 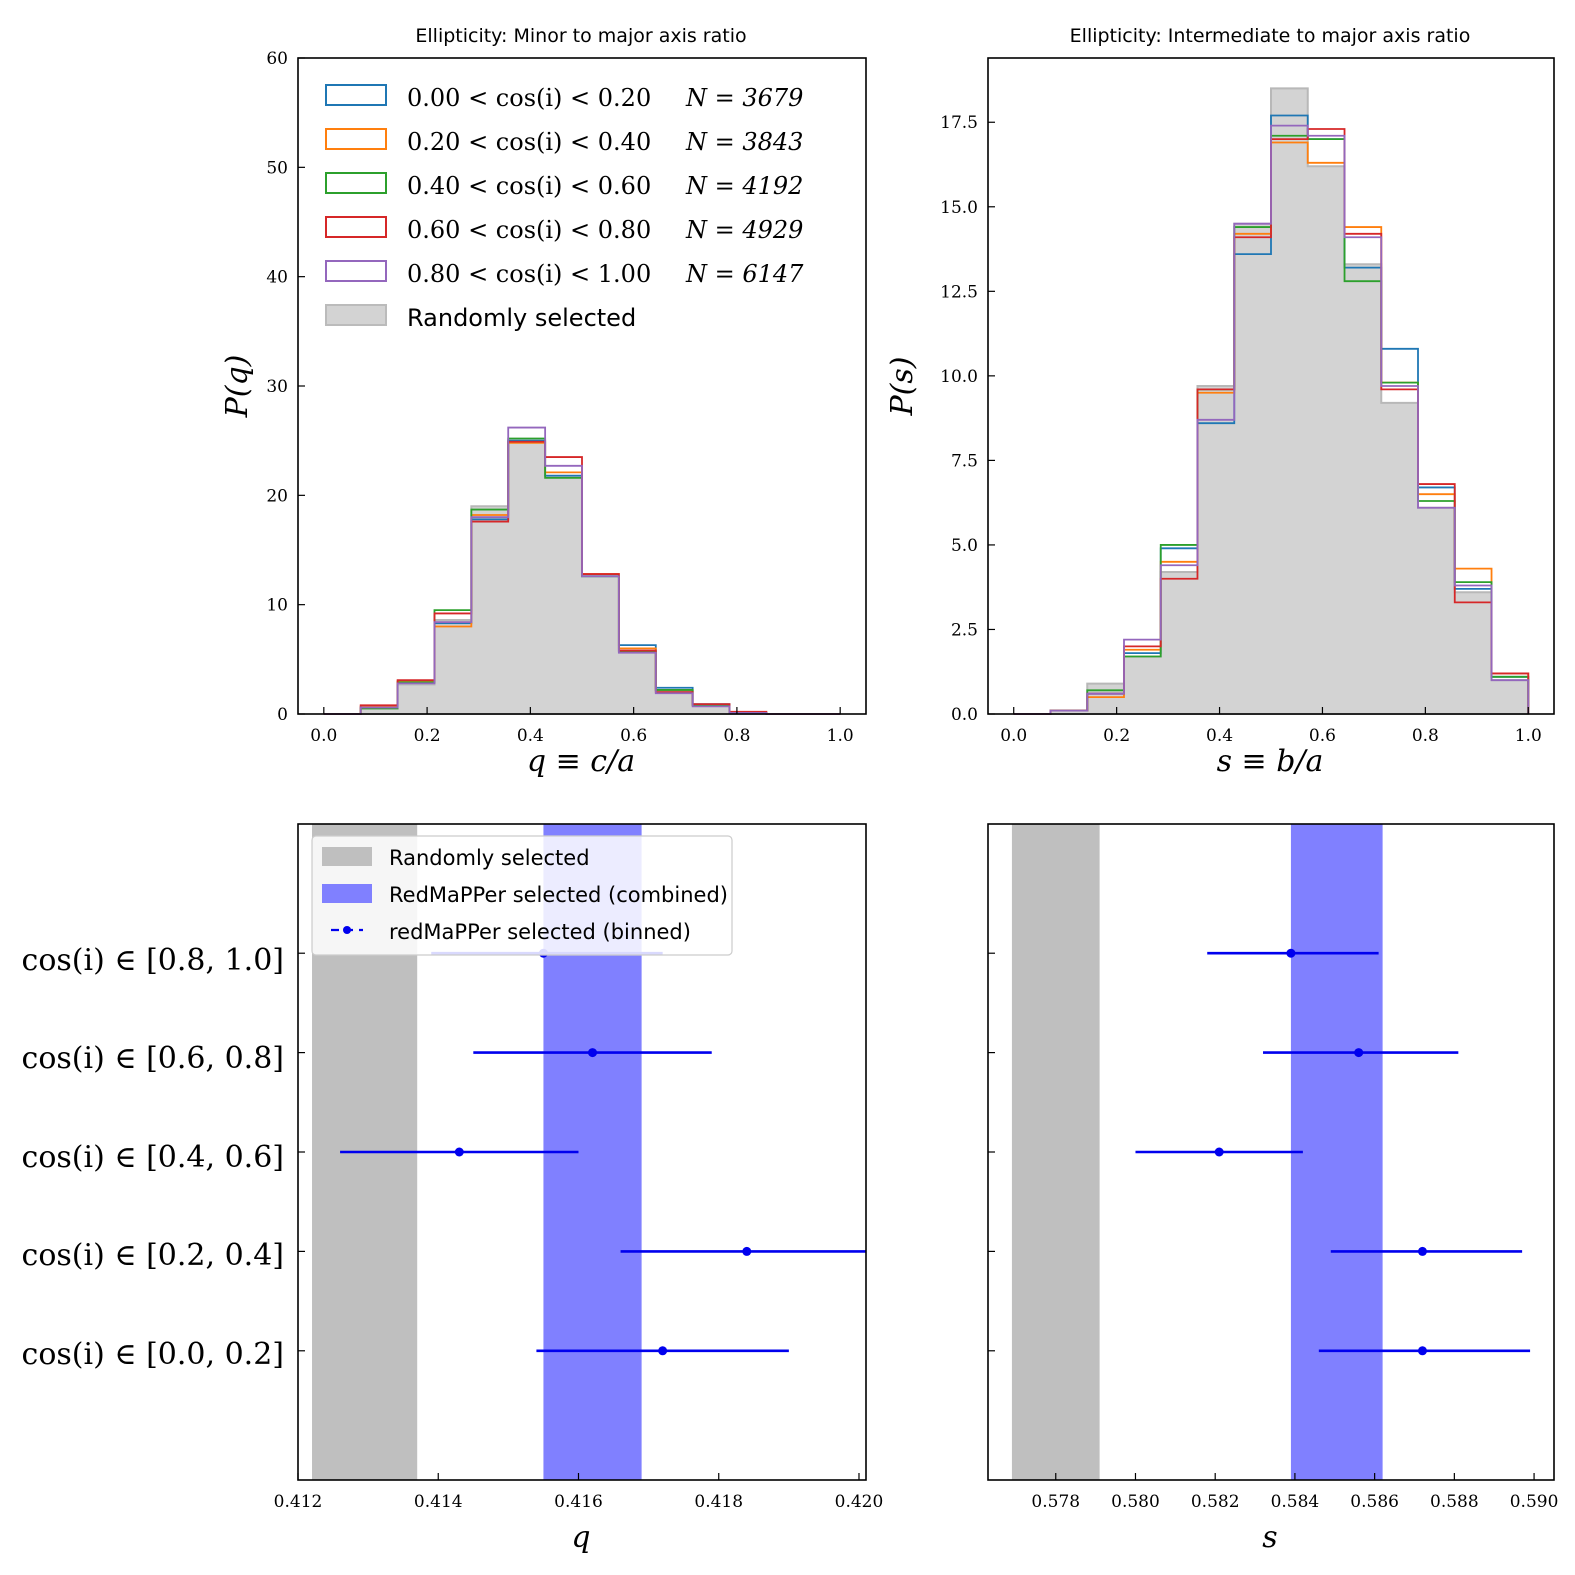 I want to click on y-tick-label: 12.5, so click(x=959, y=292).